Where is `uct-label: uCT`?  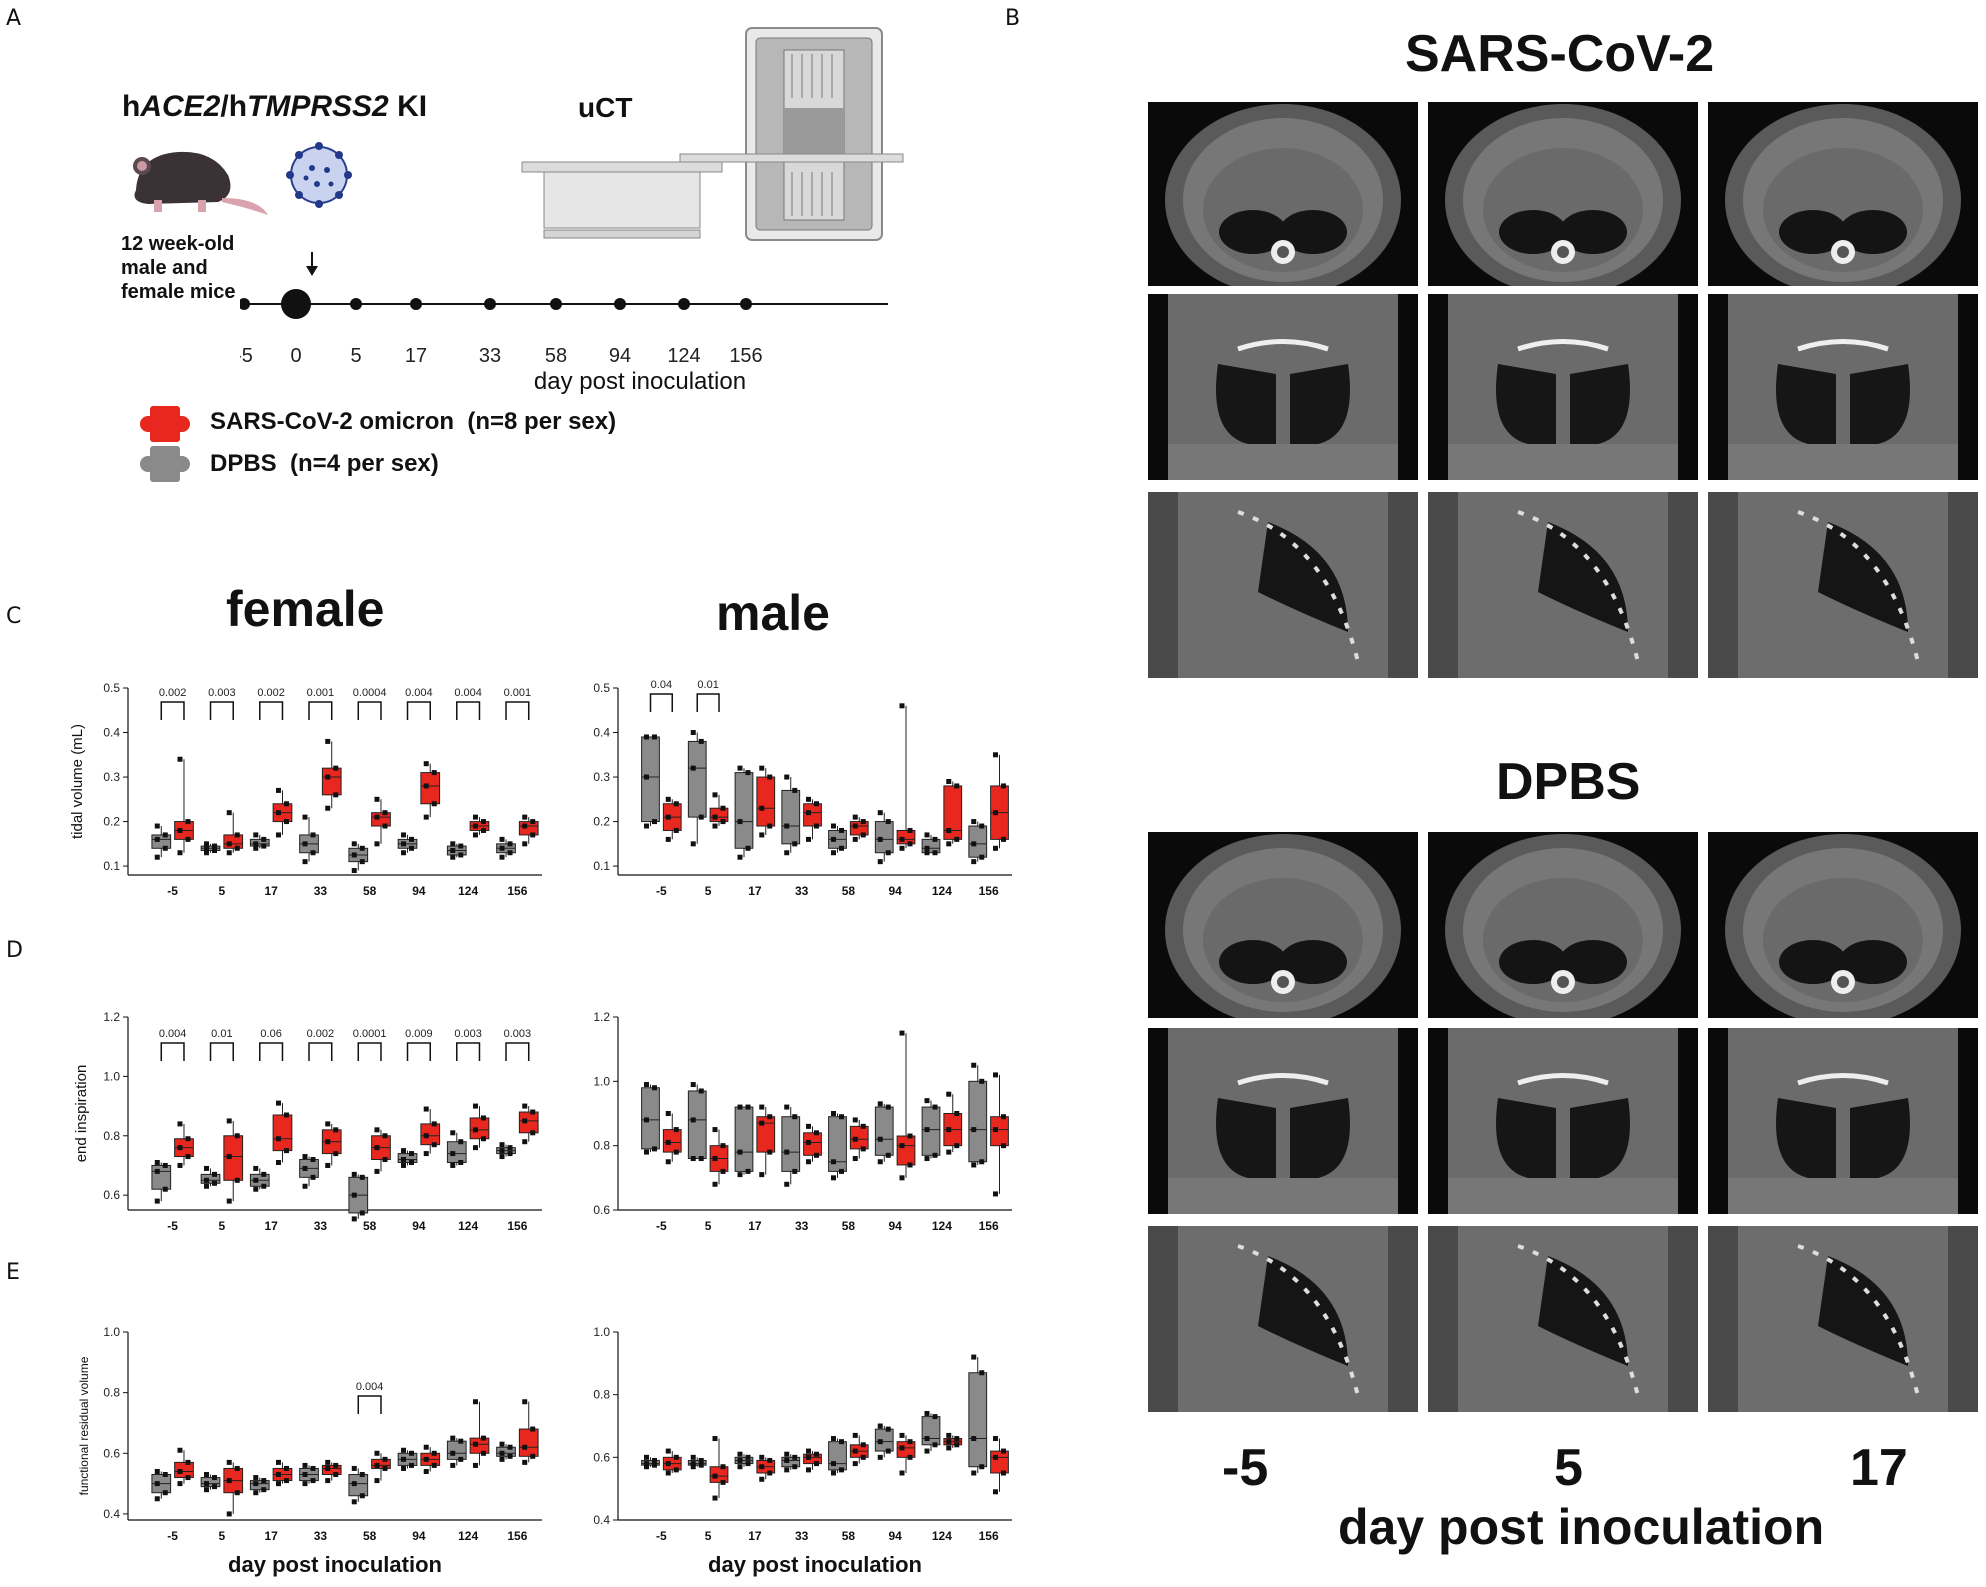
uct-label: uCT is located at coordinates (605, 107).